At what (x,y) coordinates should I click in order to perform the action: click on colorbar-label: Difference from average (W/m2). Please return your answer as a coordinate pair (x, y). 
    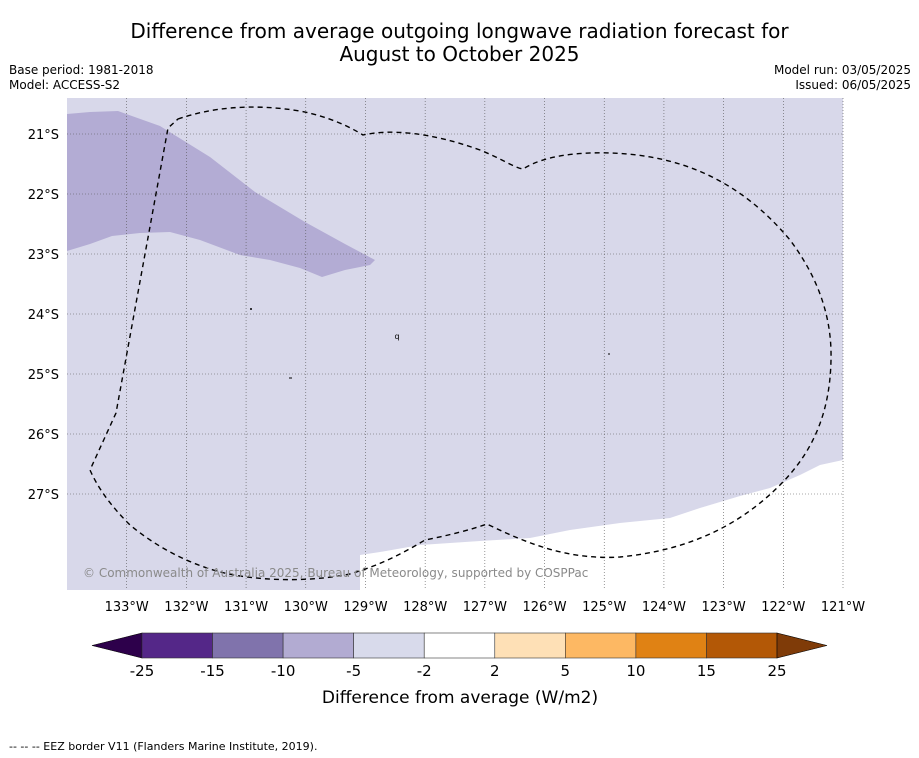
    Looking at the image, I should click on (460, 698).